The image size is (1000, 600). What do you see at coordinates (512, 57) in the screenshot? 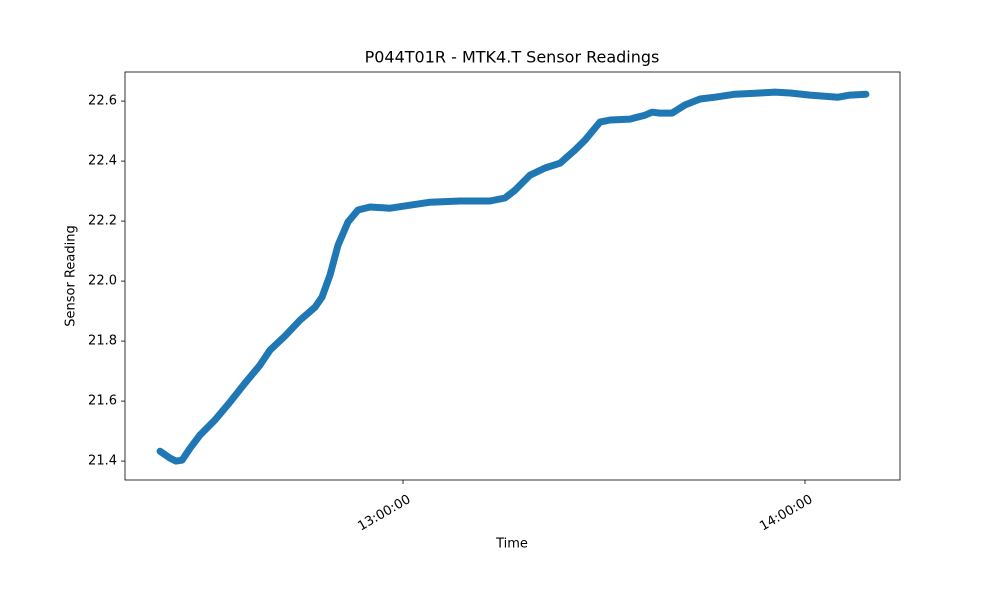
I see `chart-title: P044T01R - MTK4.T Sensor Readings` at bounding box center [512, 57].